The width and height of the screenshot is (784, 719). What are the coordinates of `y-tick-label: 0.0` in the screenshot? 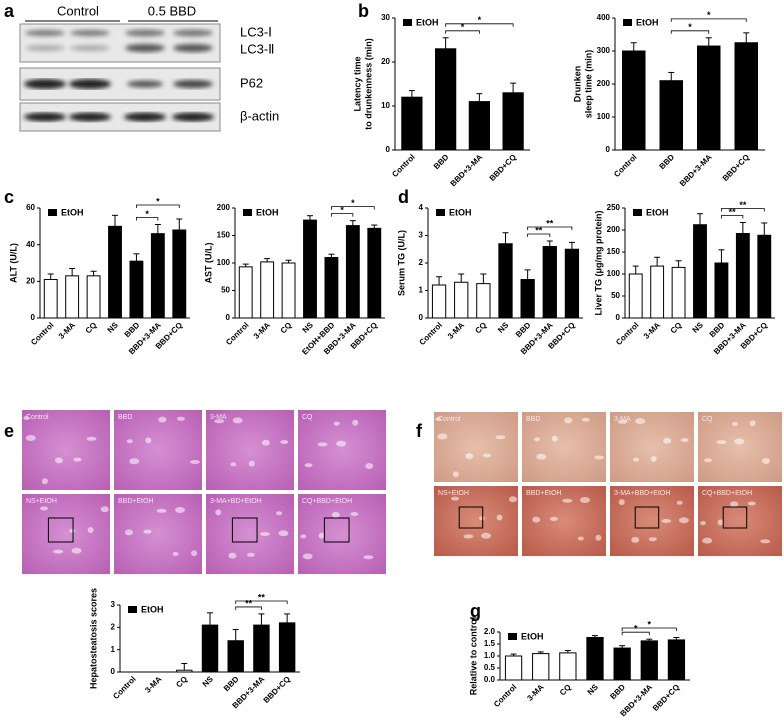 It's located at (490, 679).